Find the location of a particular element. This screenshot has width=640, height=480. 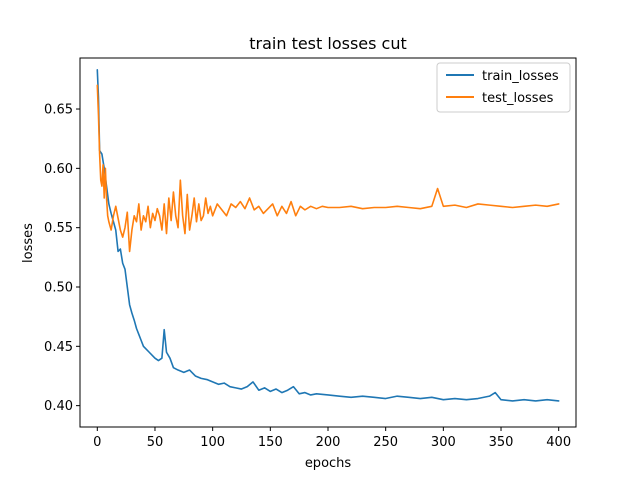

x-tick-label: 400 is located at coordinates (558, 442).